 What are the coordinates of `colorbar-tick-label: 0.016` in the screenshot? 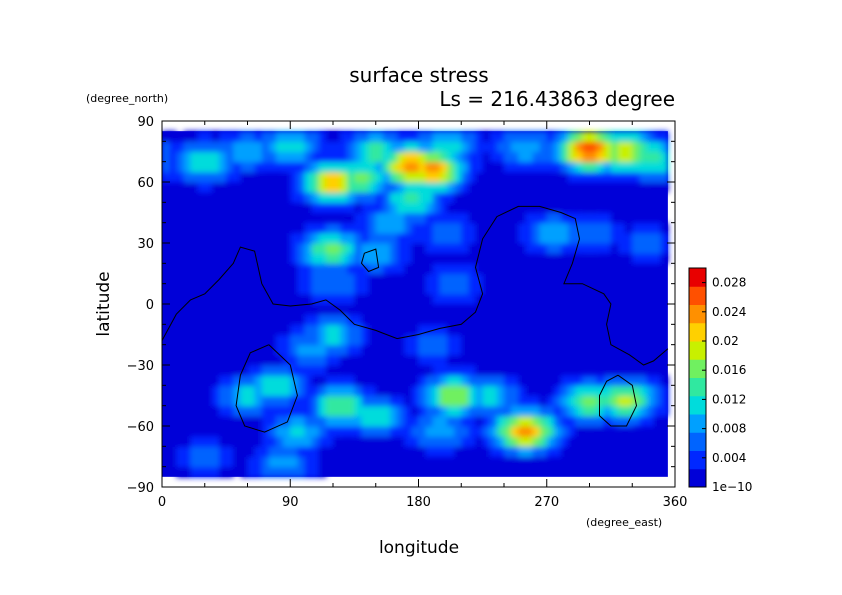 It's located at (729, 370).